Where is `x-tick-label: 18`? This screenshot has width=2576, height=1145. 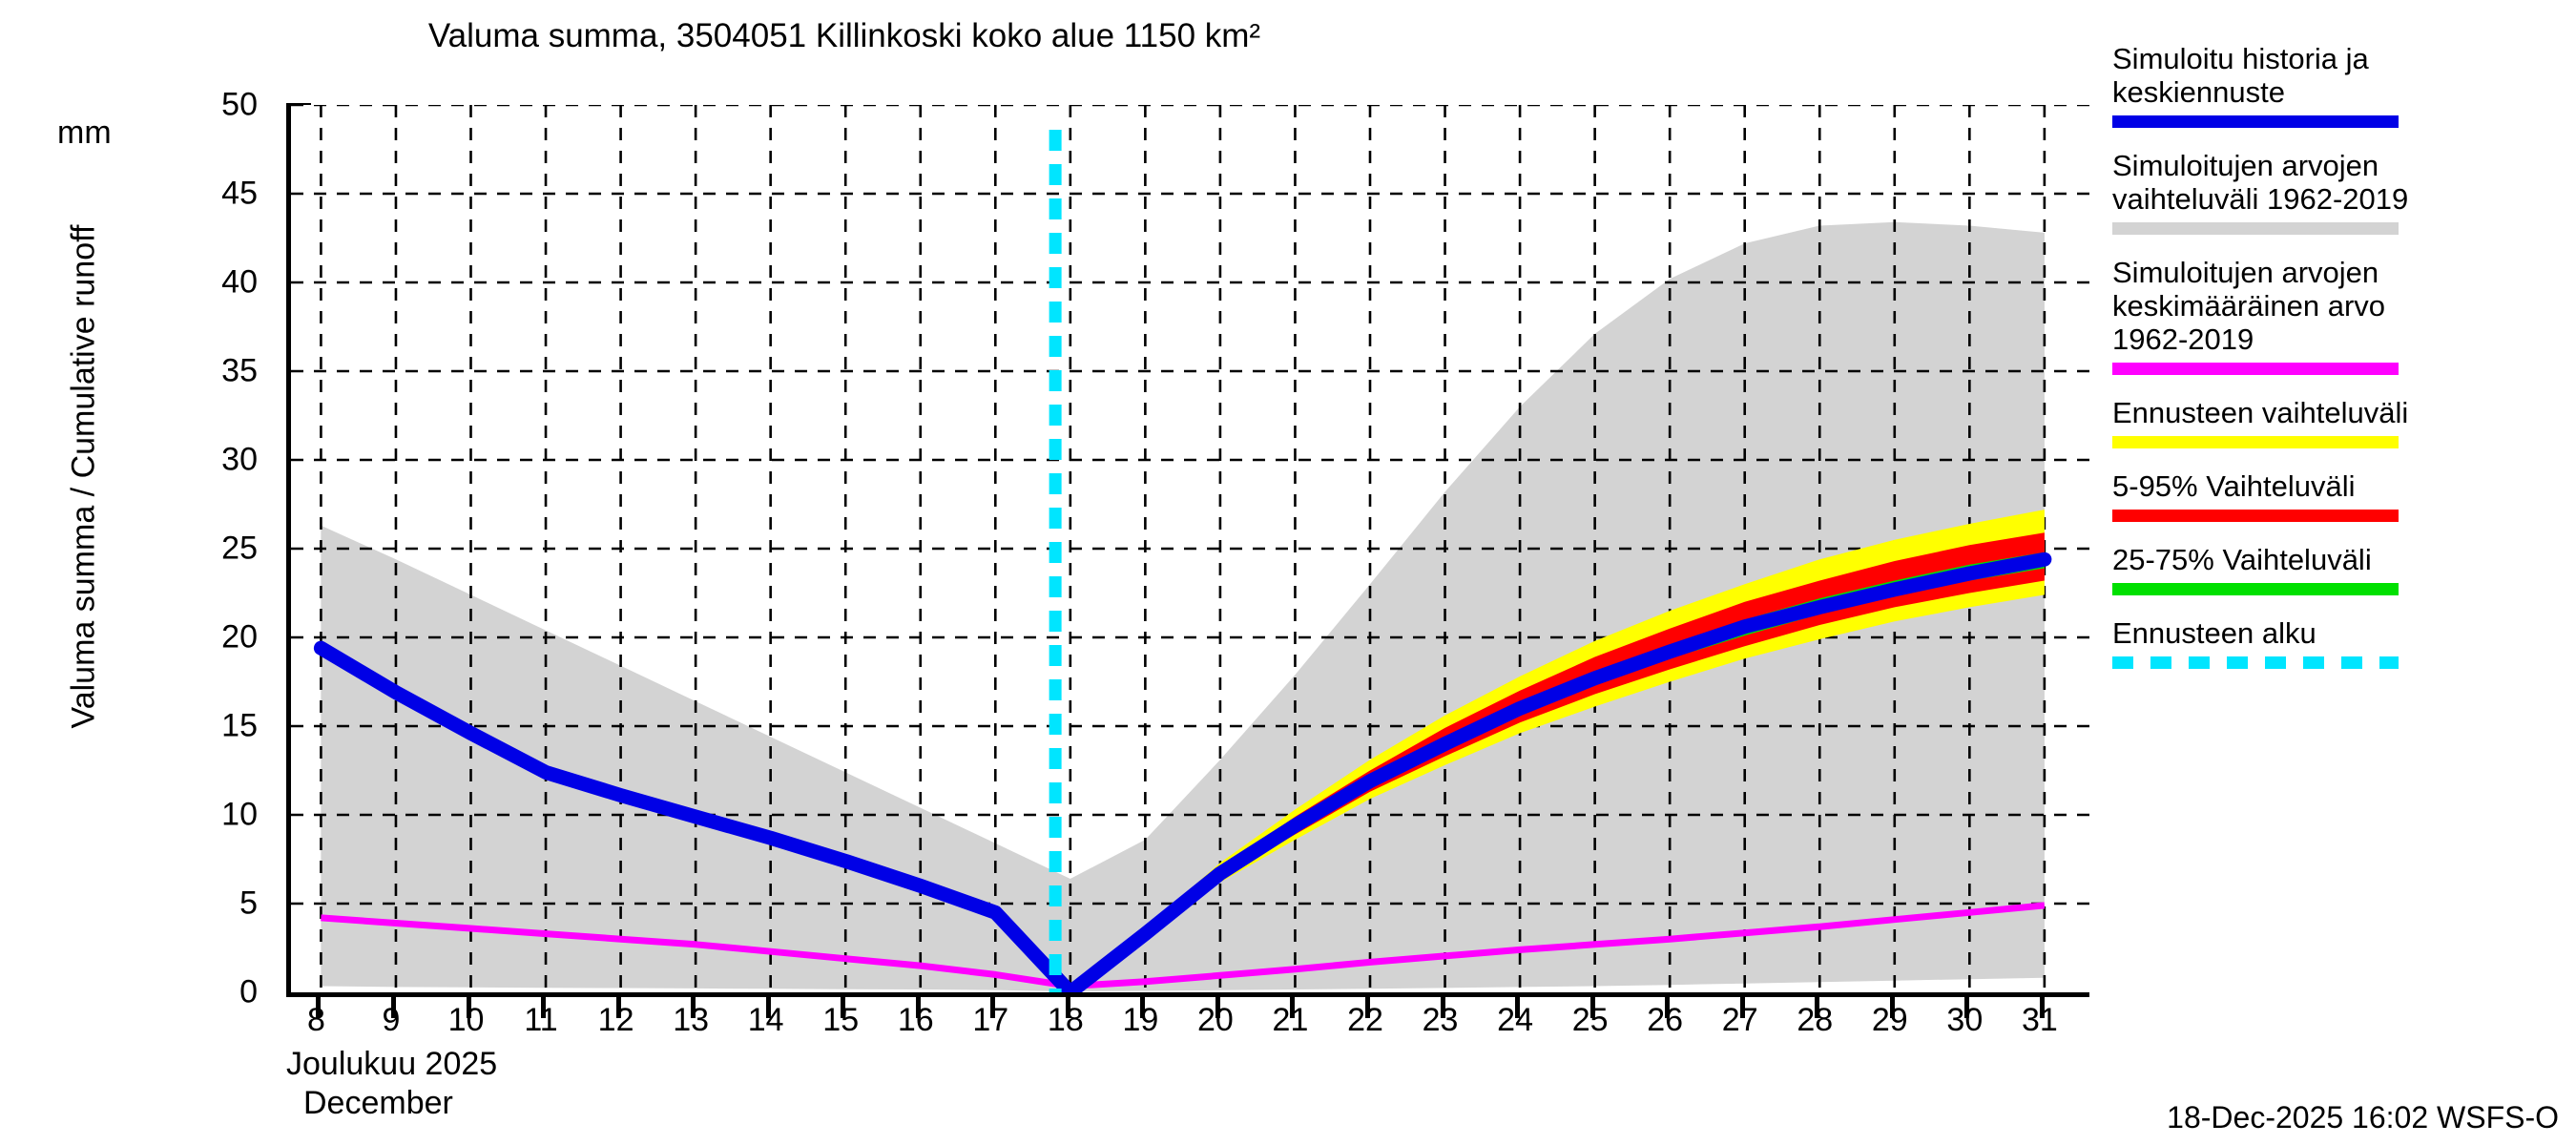 x-tick-label: 18 is located at coordinates (1065, 1020).